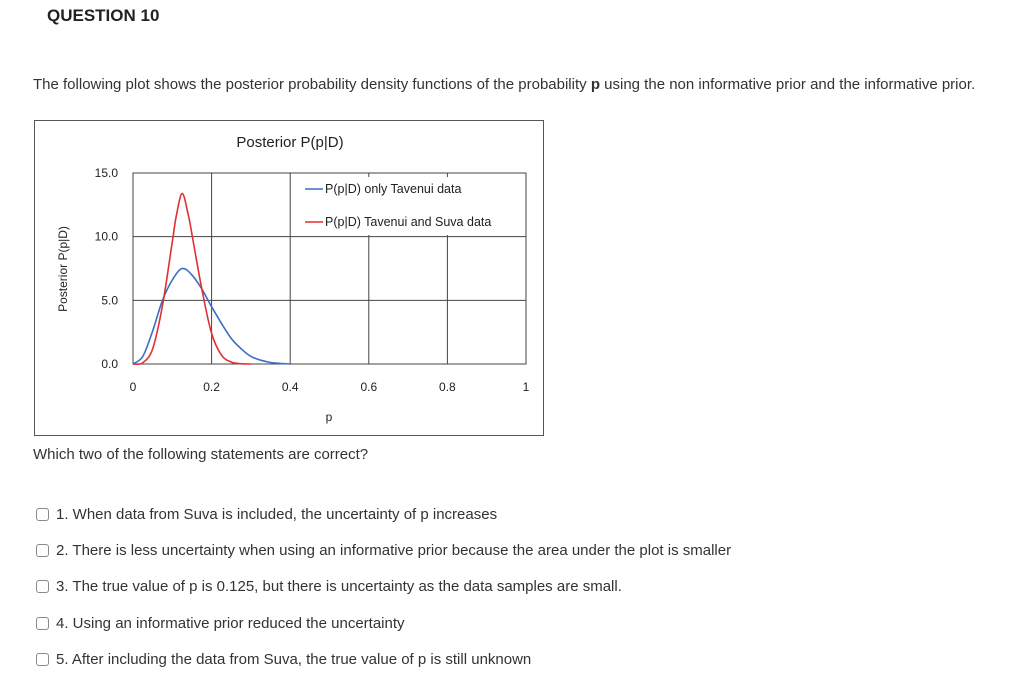  What do you see at coordinates (329, 268) in the screenshot?
I see `plot-area-border` at bounding box center [329, 268].